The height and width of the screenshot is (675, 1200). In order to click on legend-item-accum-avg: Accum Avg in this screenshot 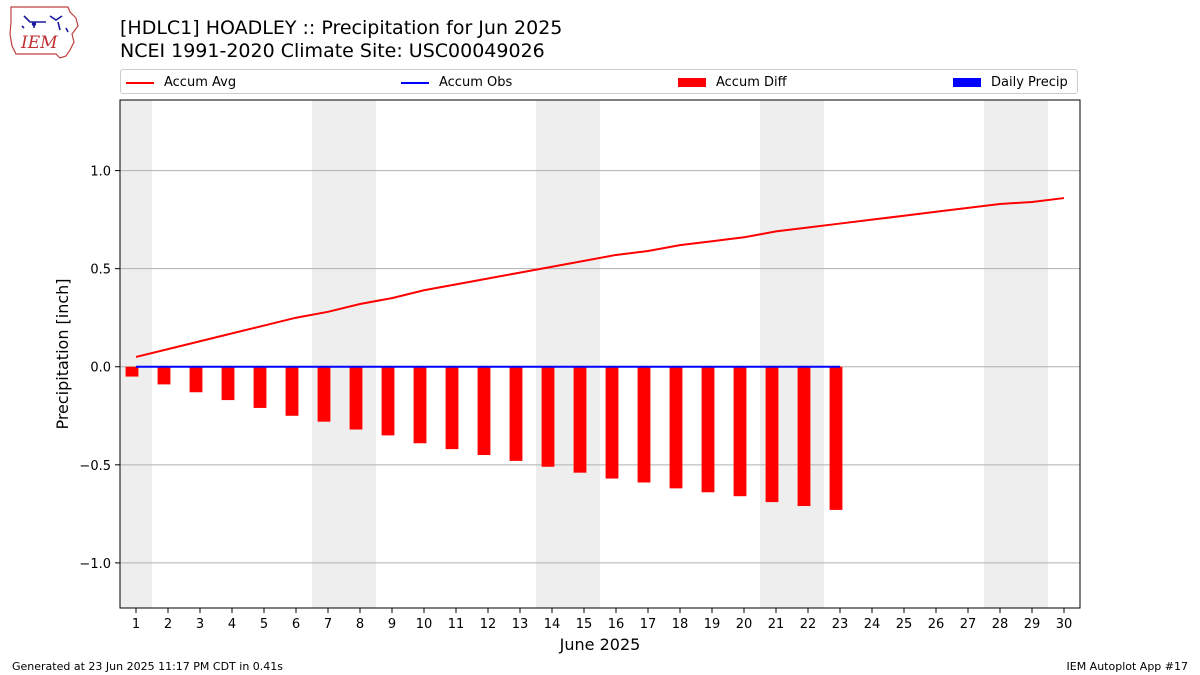, I will do `click(181, 82)`.